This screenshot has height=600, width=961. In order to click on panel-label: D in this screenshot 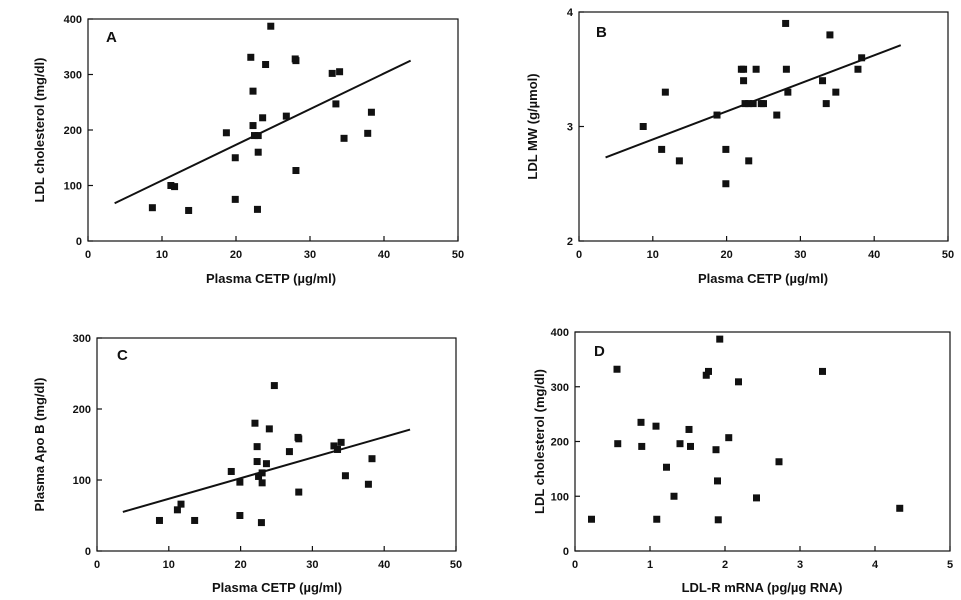, I will do `click(599, 351)`.